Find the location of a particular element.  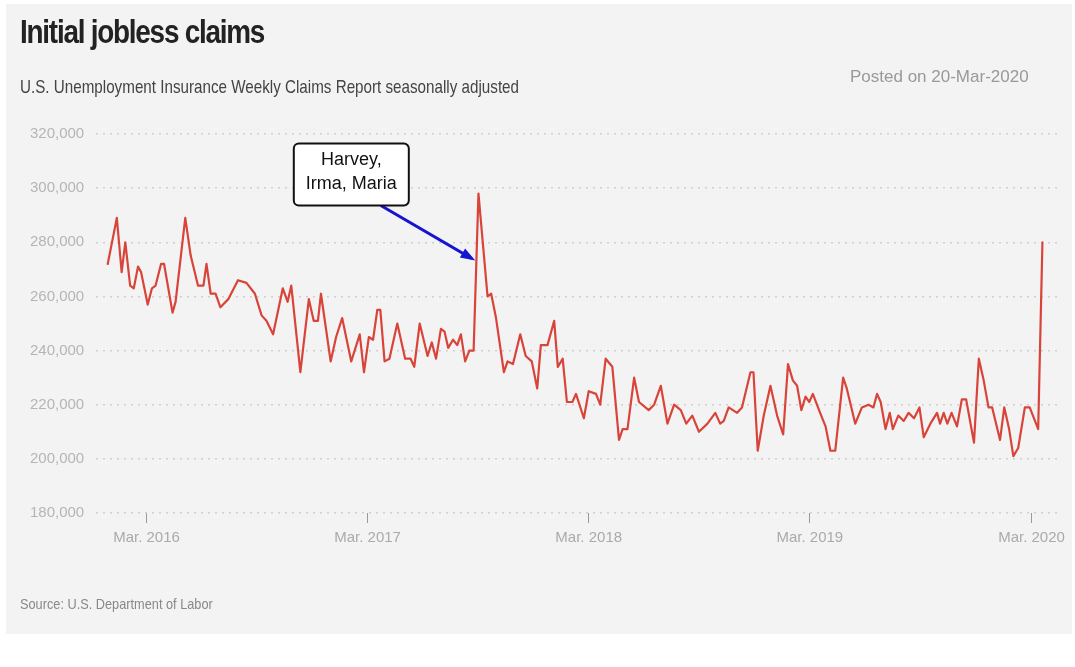

x-tick-label: Mar. 2020 is located at coordinates (1031, 537).